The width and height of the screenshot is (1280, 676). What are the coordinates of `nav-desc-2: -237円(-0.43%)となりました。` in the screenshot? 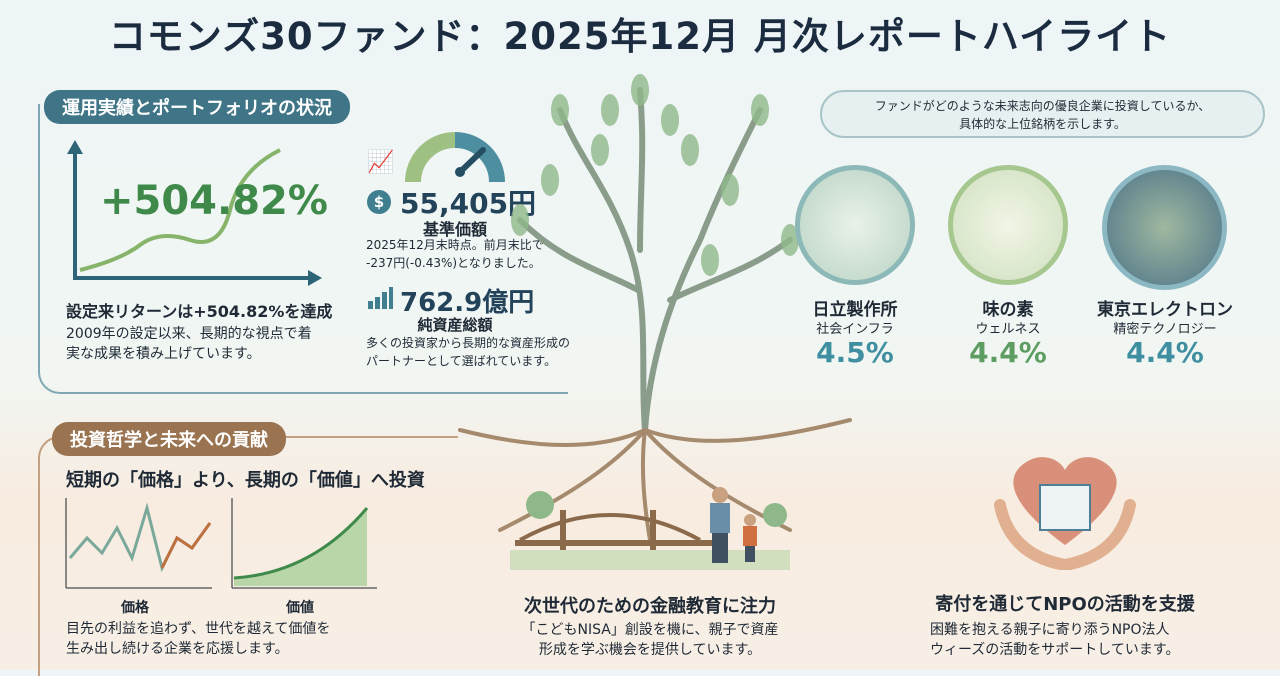 It's located at (453, 263).